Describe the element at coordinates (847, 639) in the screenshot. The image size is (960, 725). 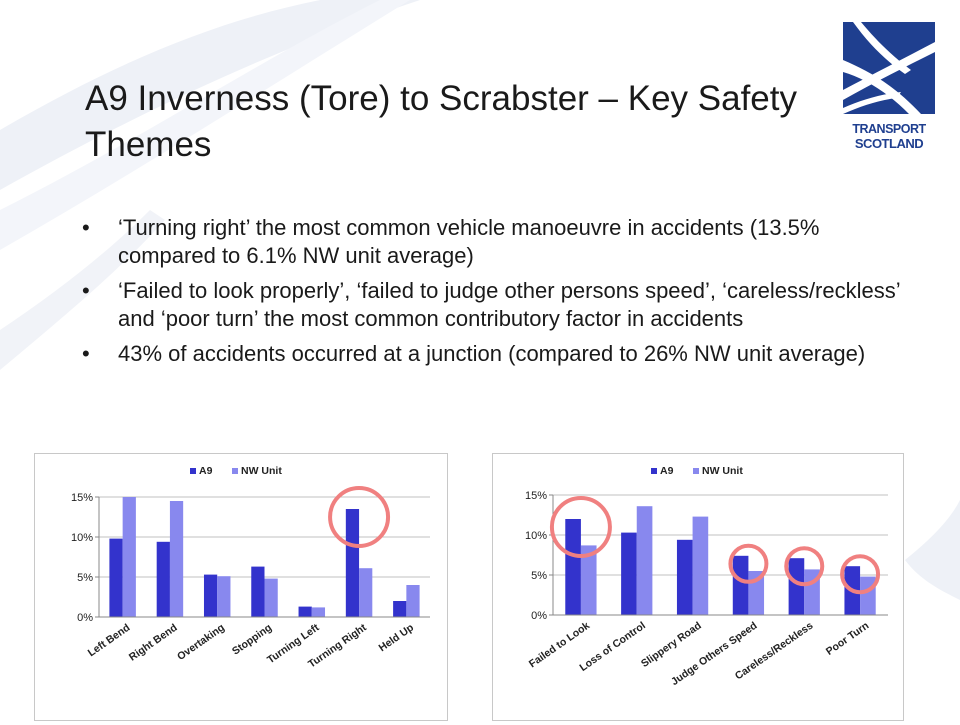
I see `category-label: Poor Turn` at that location.